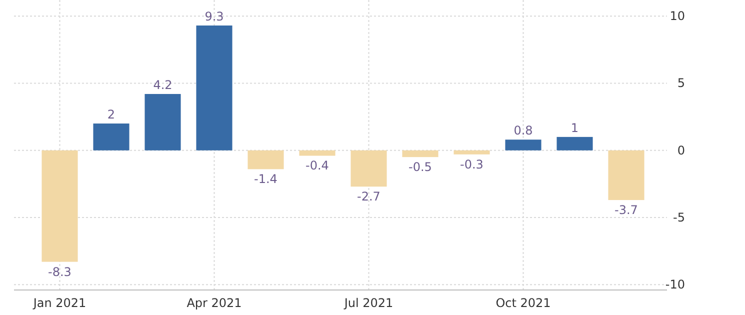 The image size is (745, 315). I want to click on data-label: 4.2, so click(162, 85).